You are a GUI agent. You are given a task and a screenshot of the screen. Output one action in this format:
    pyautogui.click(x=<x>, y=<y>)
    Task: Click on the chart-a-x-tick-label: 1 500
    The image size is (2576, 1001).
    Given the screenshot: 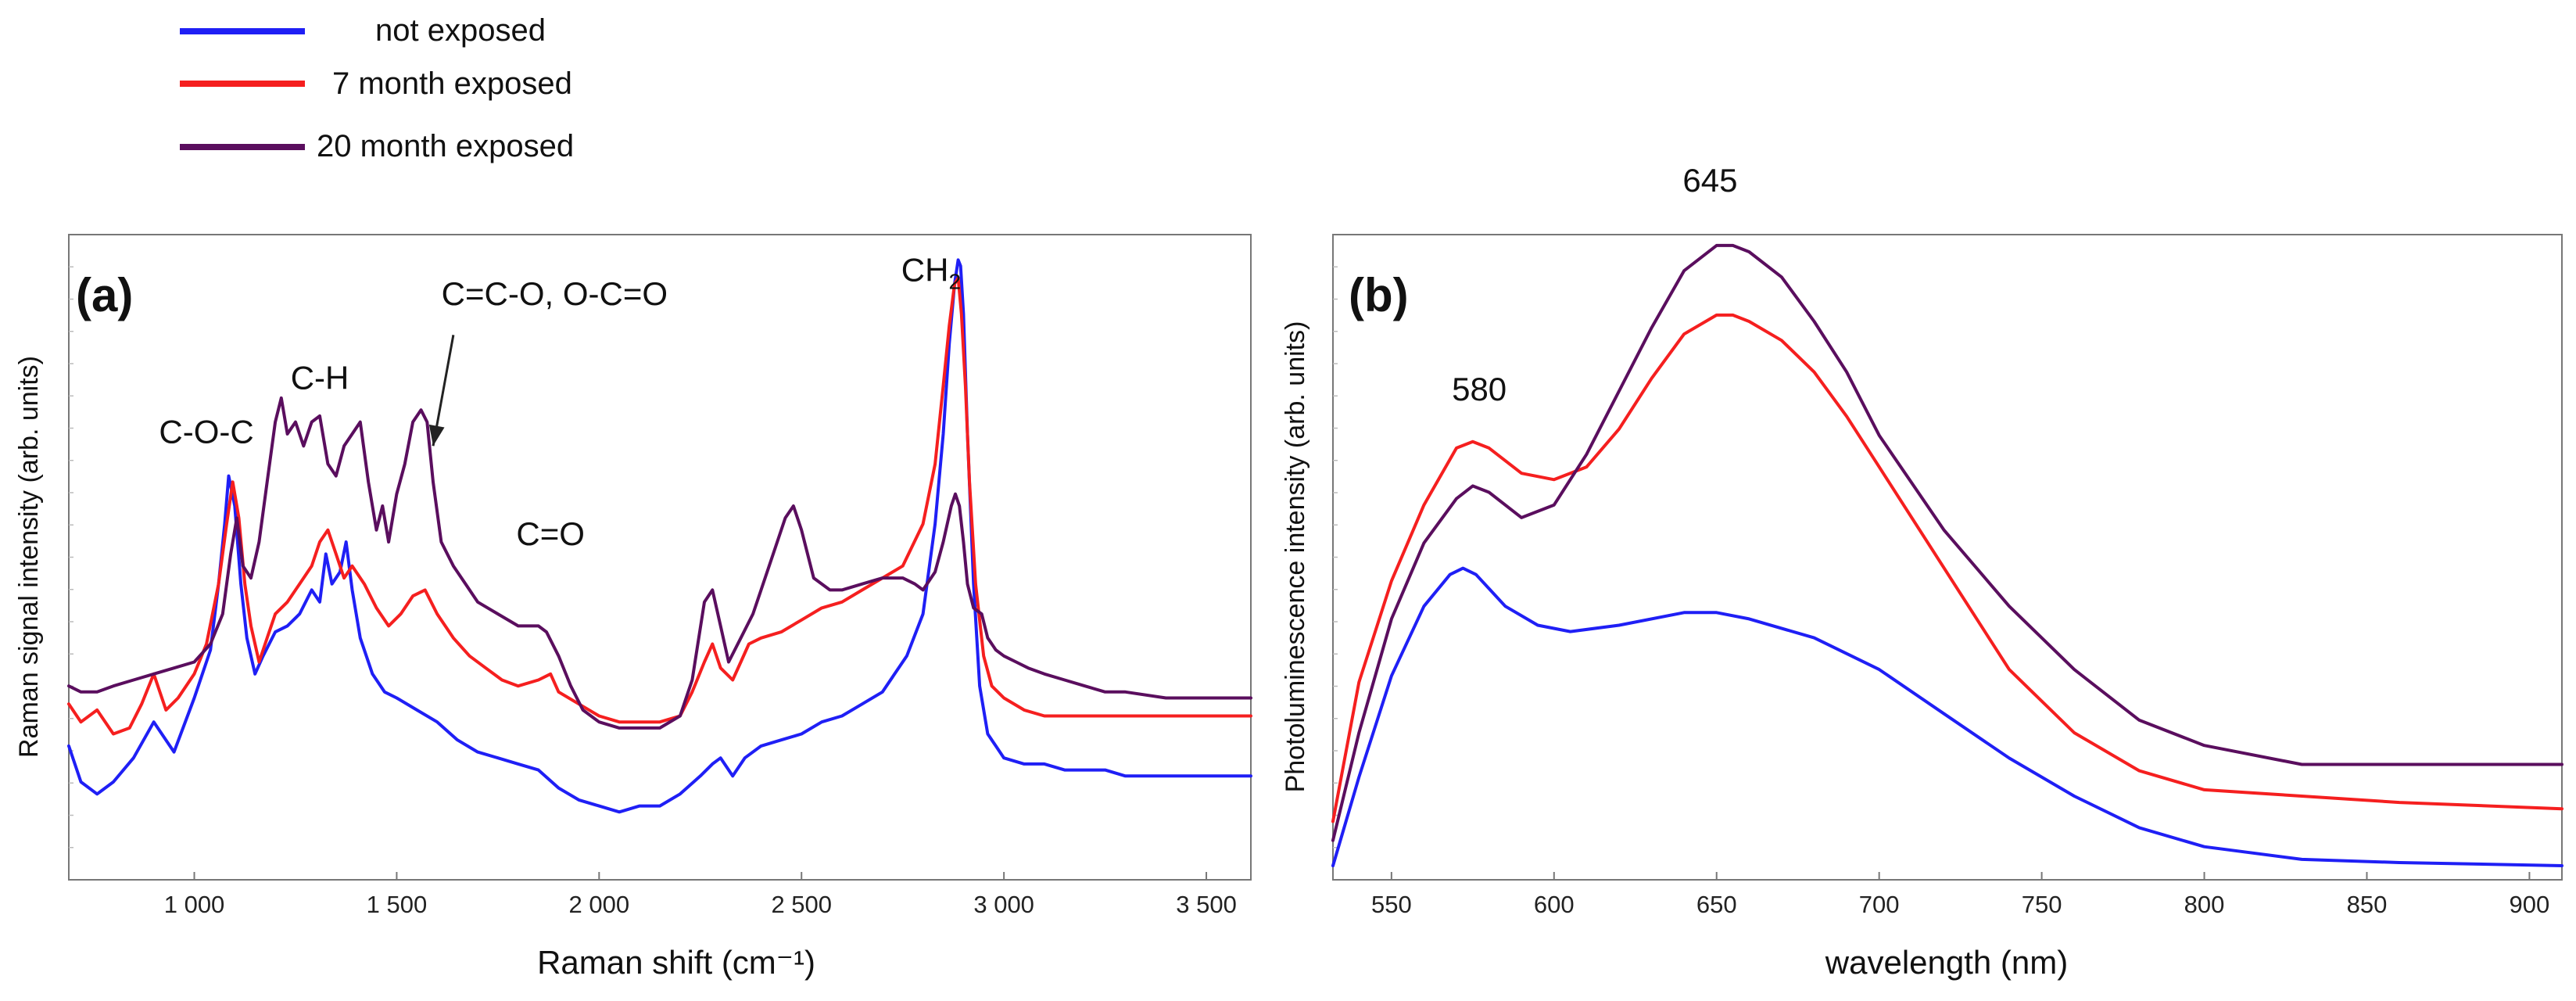 What is the action you would take?
    pyautogui.click(x=397, y=904)
    